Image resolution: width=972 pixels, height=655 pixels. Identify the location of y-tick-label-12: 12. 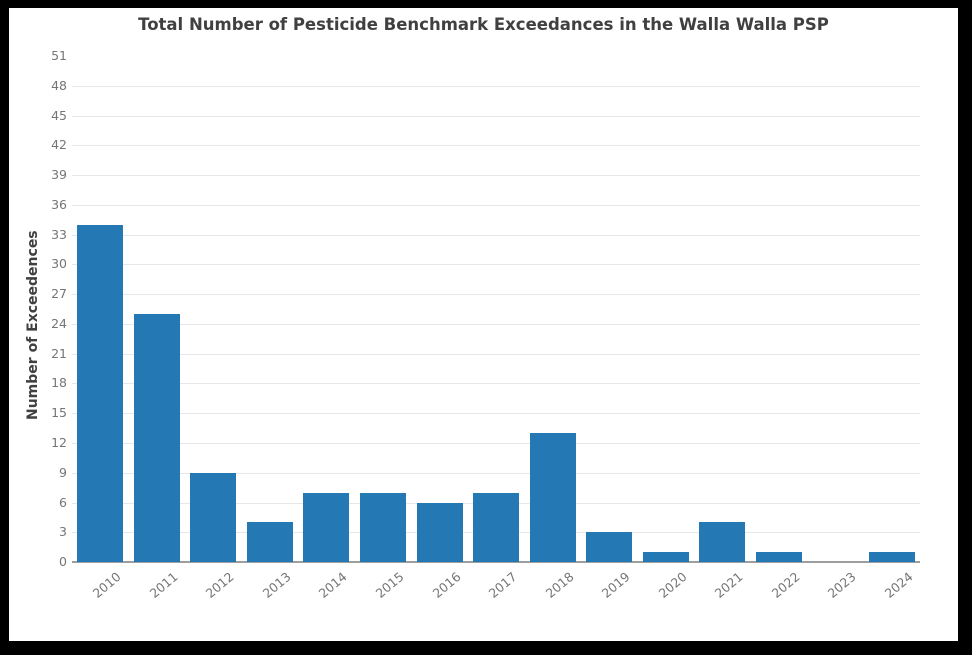
(59, 442).